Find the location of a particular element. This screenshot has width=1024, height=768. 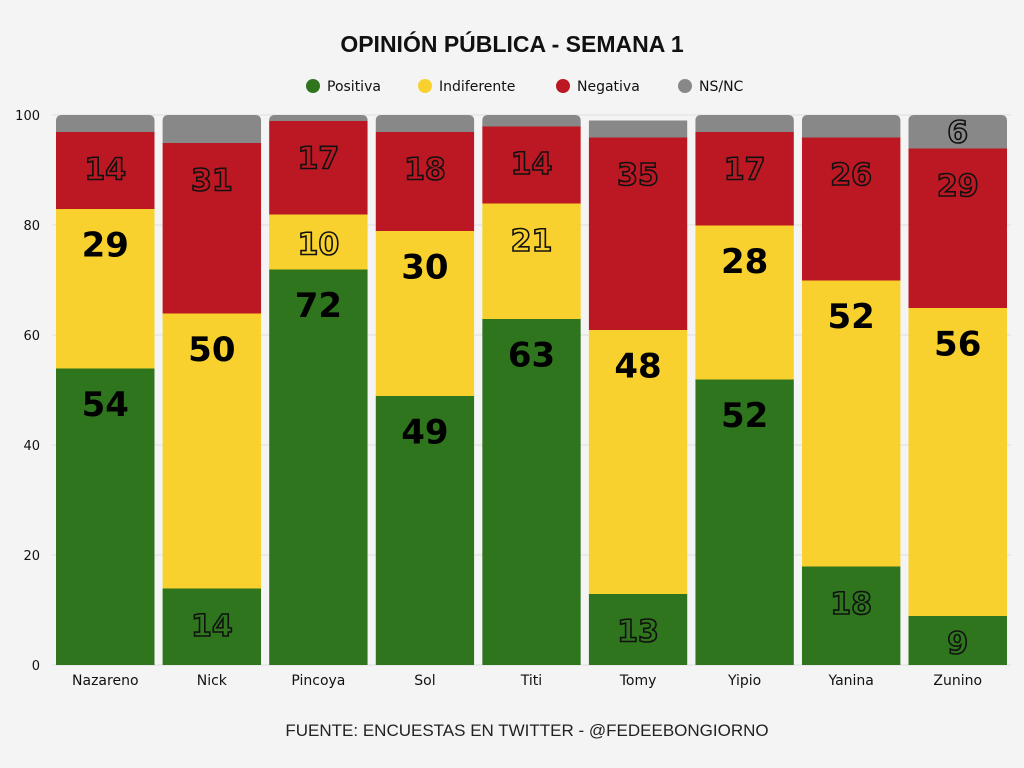

y-tick-label: 80 is located at coordinates (31, 226).